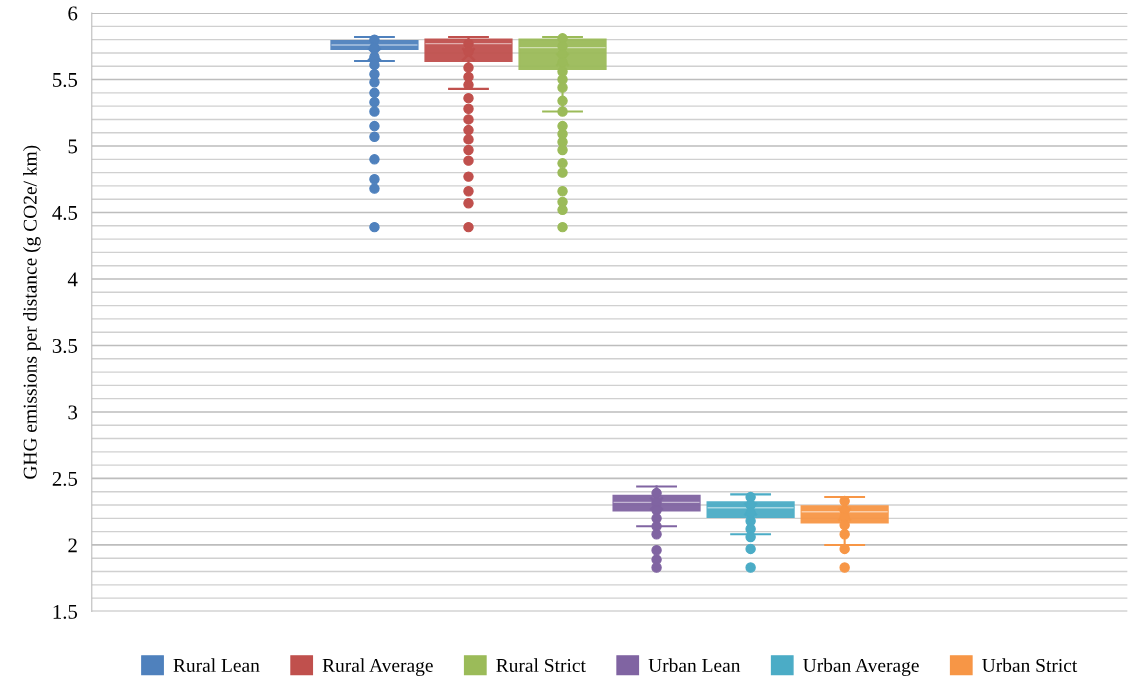 This screenshot has width=1133, height=687. Describe the element at coordinates (65, 478) in the screenshot. I see `y-tick-label: 2.5` at that location.